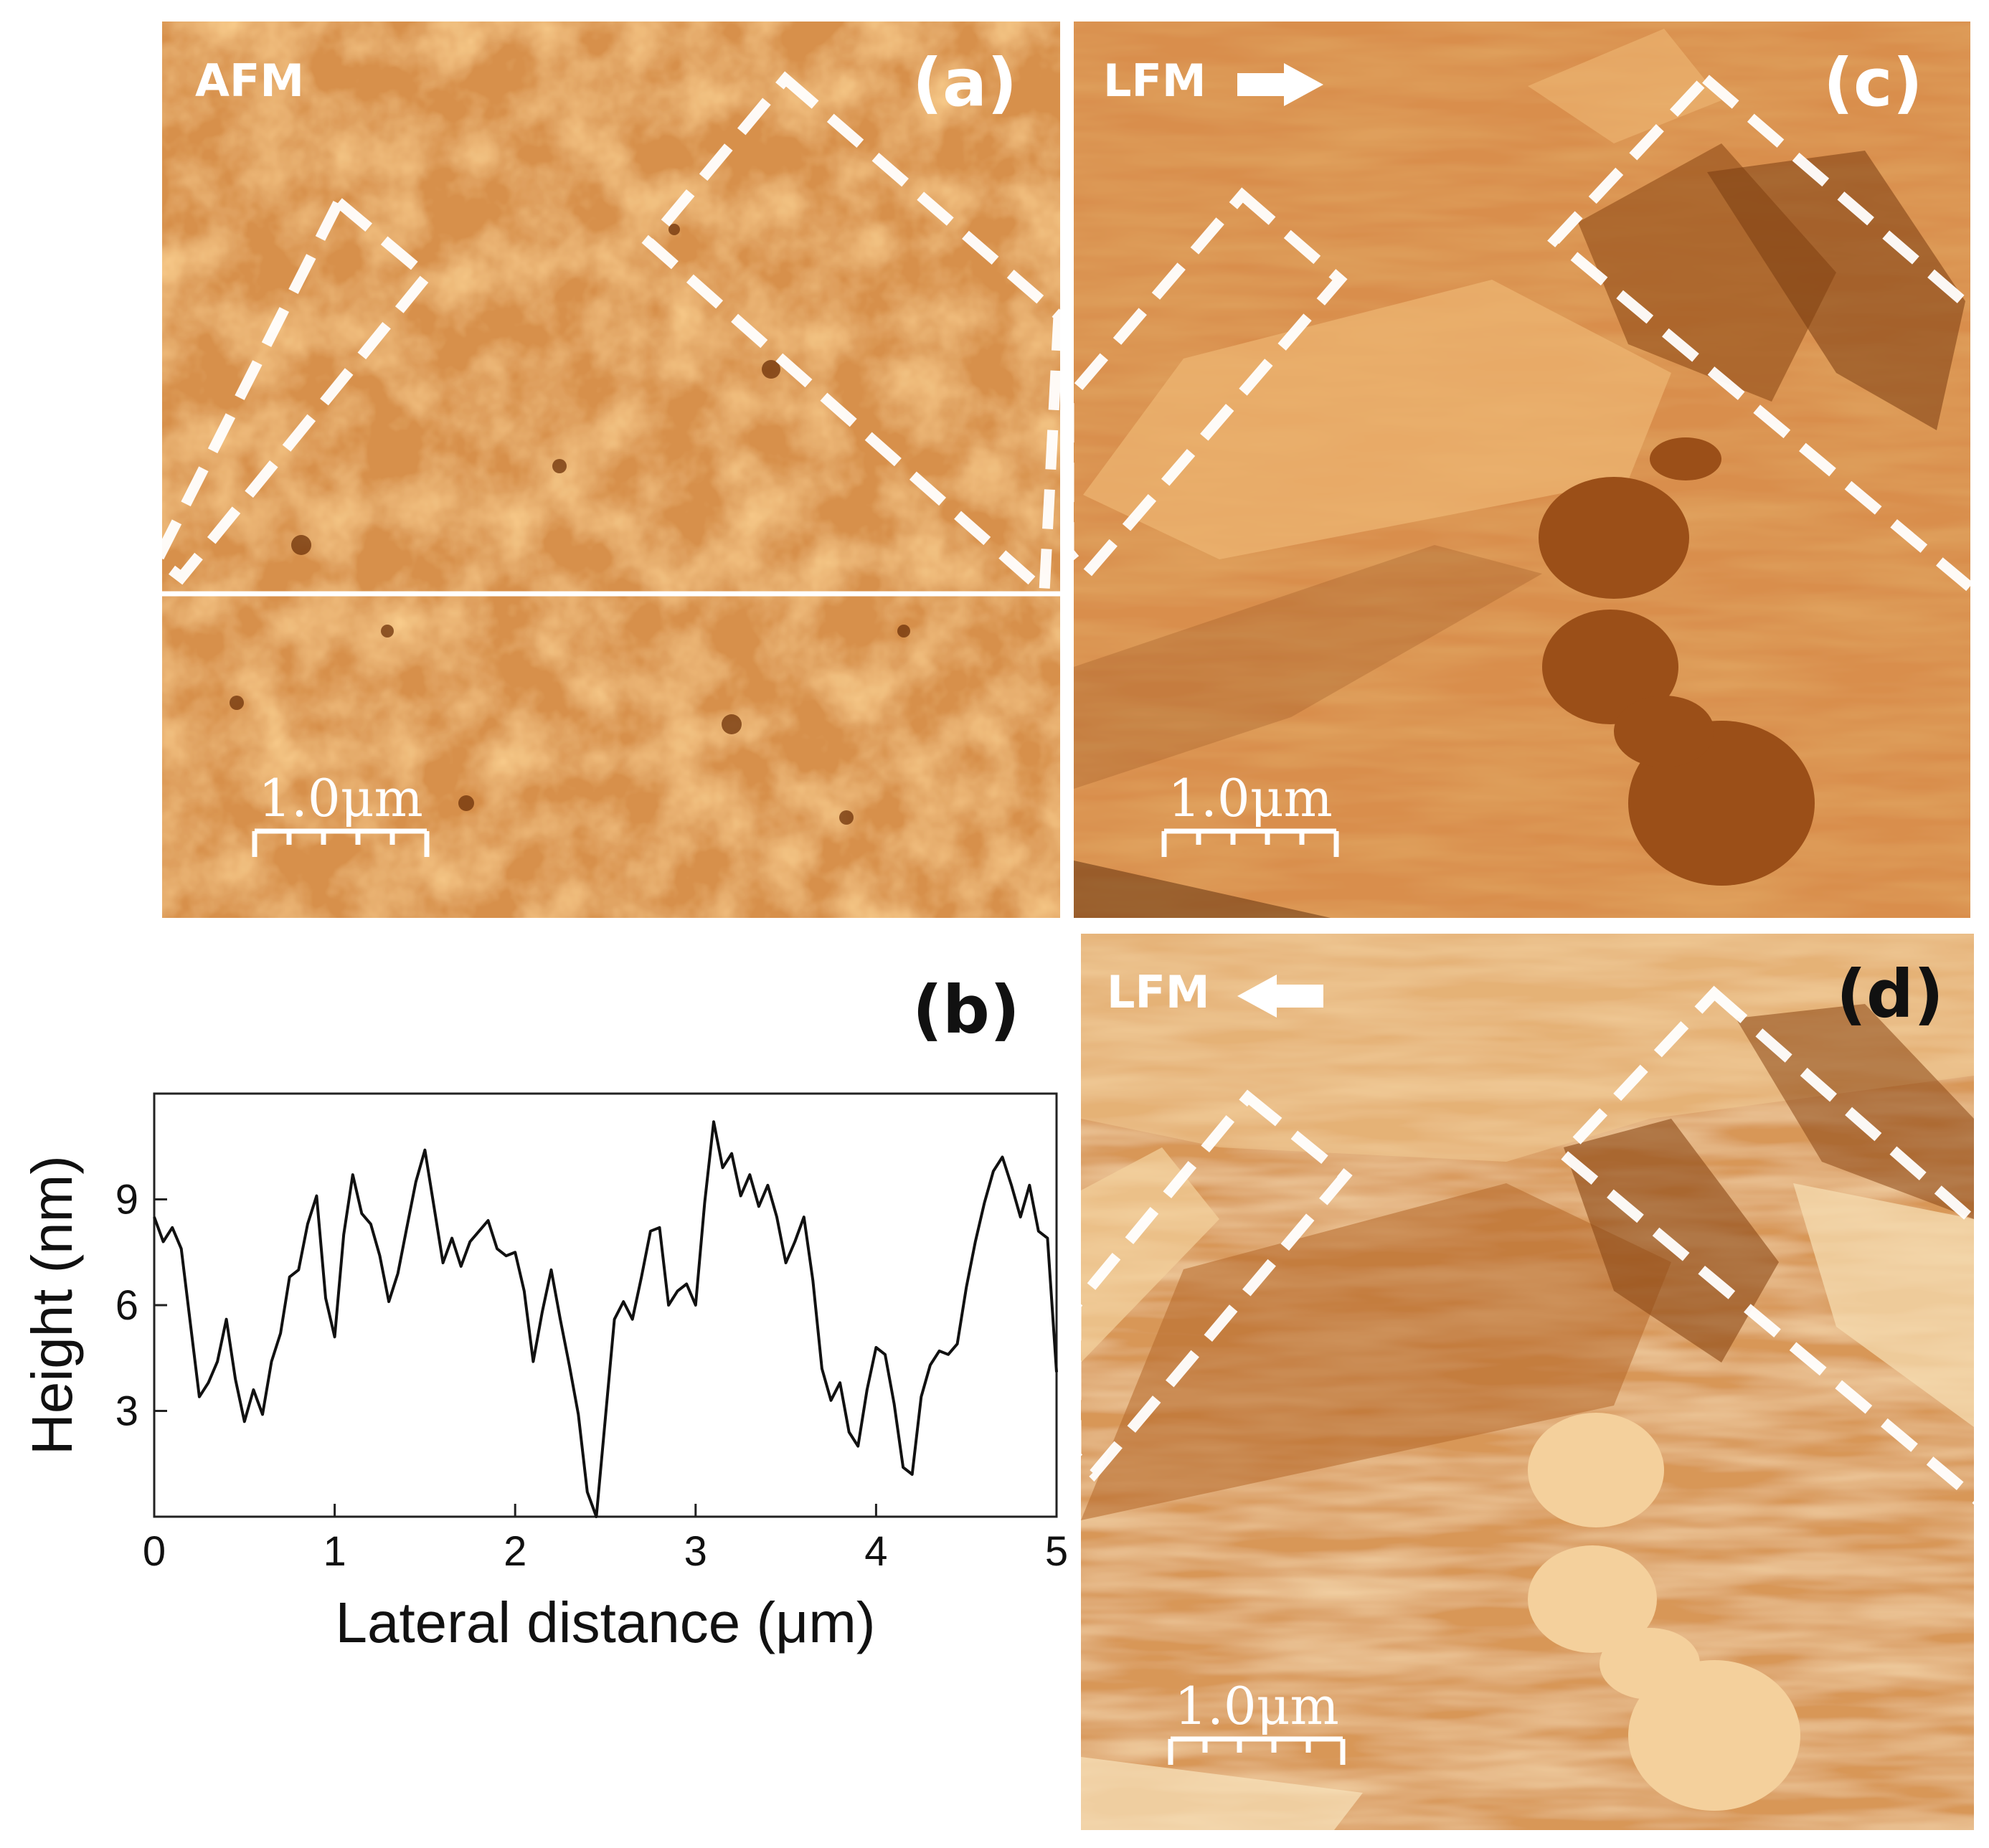  What do you see at coordinates (1154, 81) in the screenshot?
I see `panel-c-mode-label: LFM` at bounding box center [1154, 81].